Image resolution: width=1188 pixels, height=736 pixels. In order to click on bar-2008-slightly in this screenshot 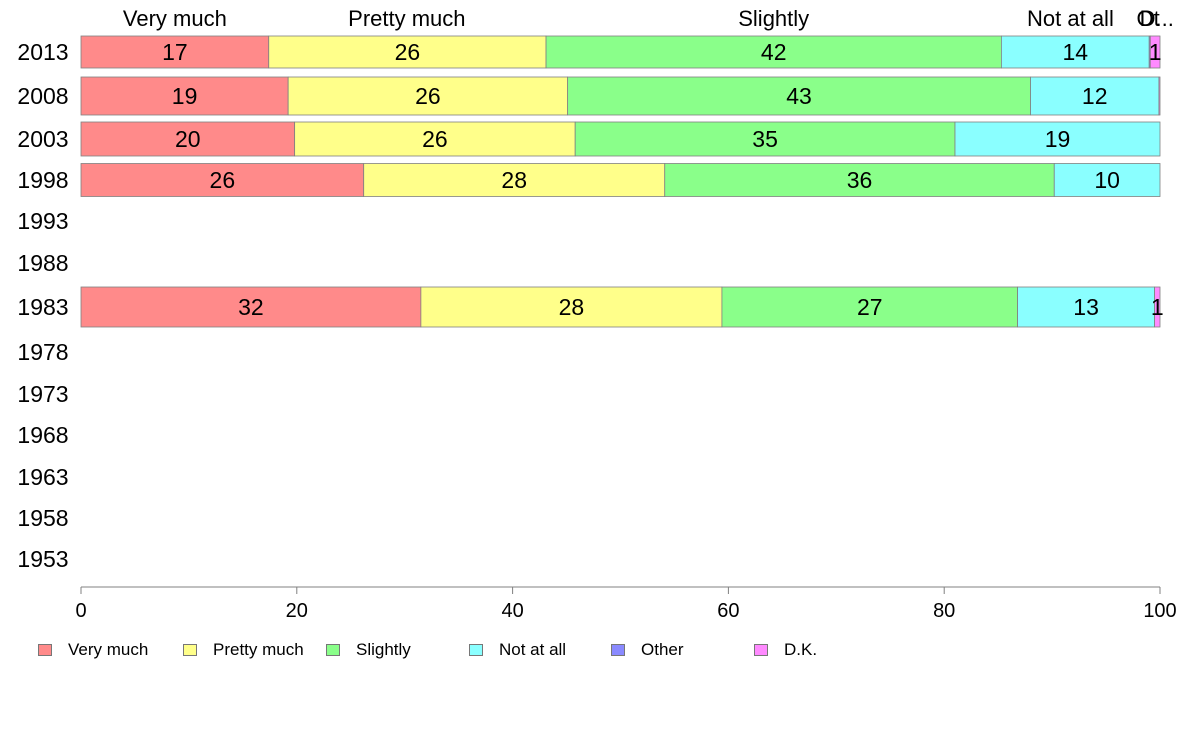, I will do `click(799, 96)`.